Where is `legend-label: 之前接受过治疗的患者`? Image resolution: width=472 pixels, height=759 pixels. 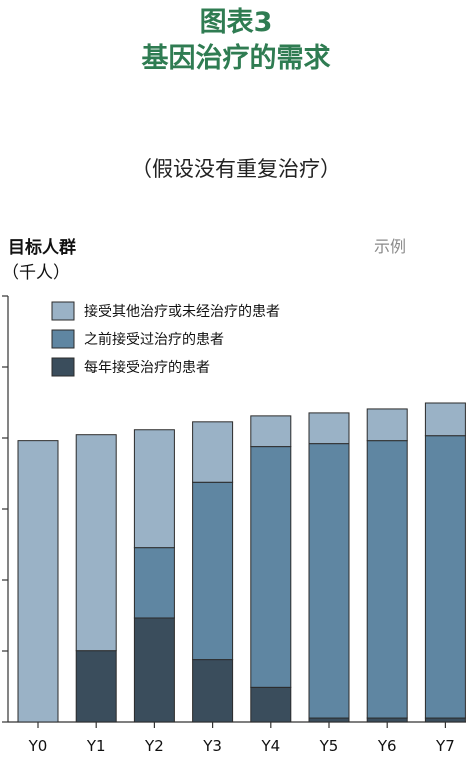
legend-label: 之前接受过治疗的患者 is located at coordinates (154, 339).